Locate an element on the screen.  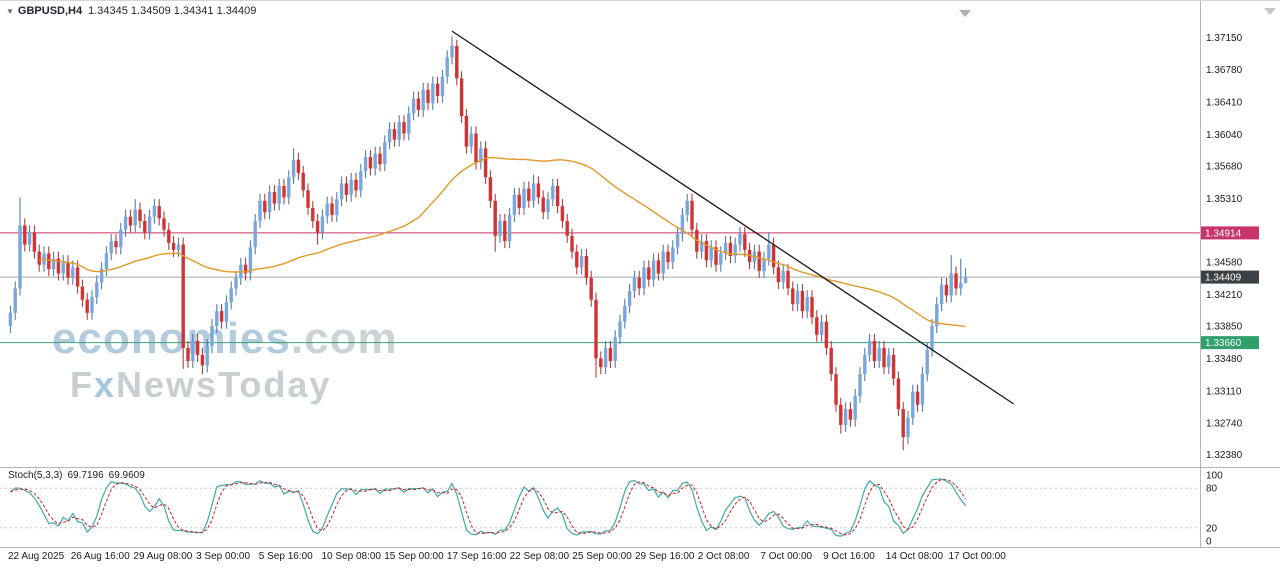
scroll-to-latest-icon is located at coordinates (1270, 11).